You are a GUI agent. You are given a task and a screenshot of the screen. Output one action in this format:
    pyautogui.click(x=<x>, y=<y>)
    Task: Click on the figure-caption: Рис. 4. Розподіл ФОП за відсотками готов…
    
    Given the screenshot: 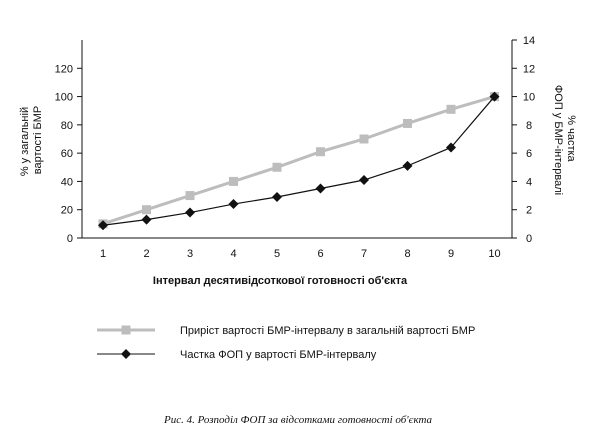 What is the action you would take?
    pyautogui.click(x=298, y=420)
    